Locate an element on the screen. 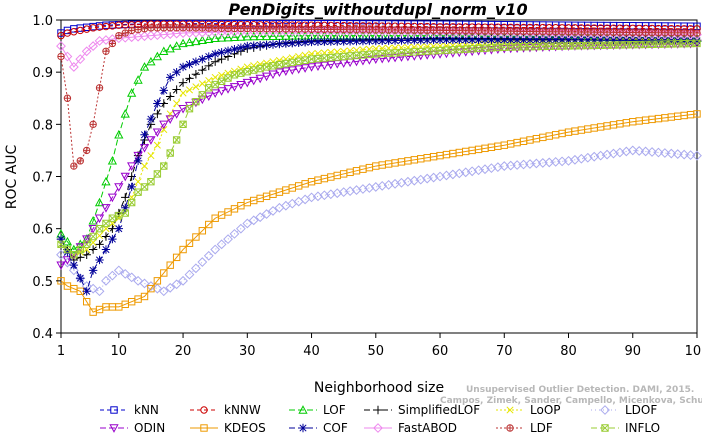 This screenshot has height=434, width=702. legend-marker-simplifiedlof is located at coordinates (378, 410).